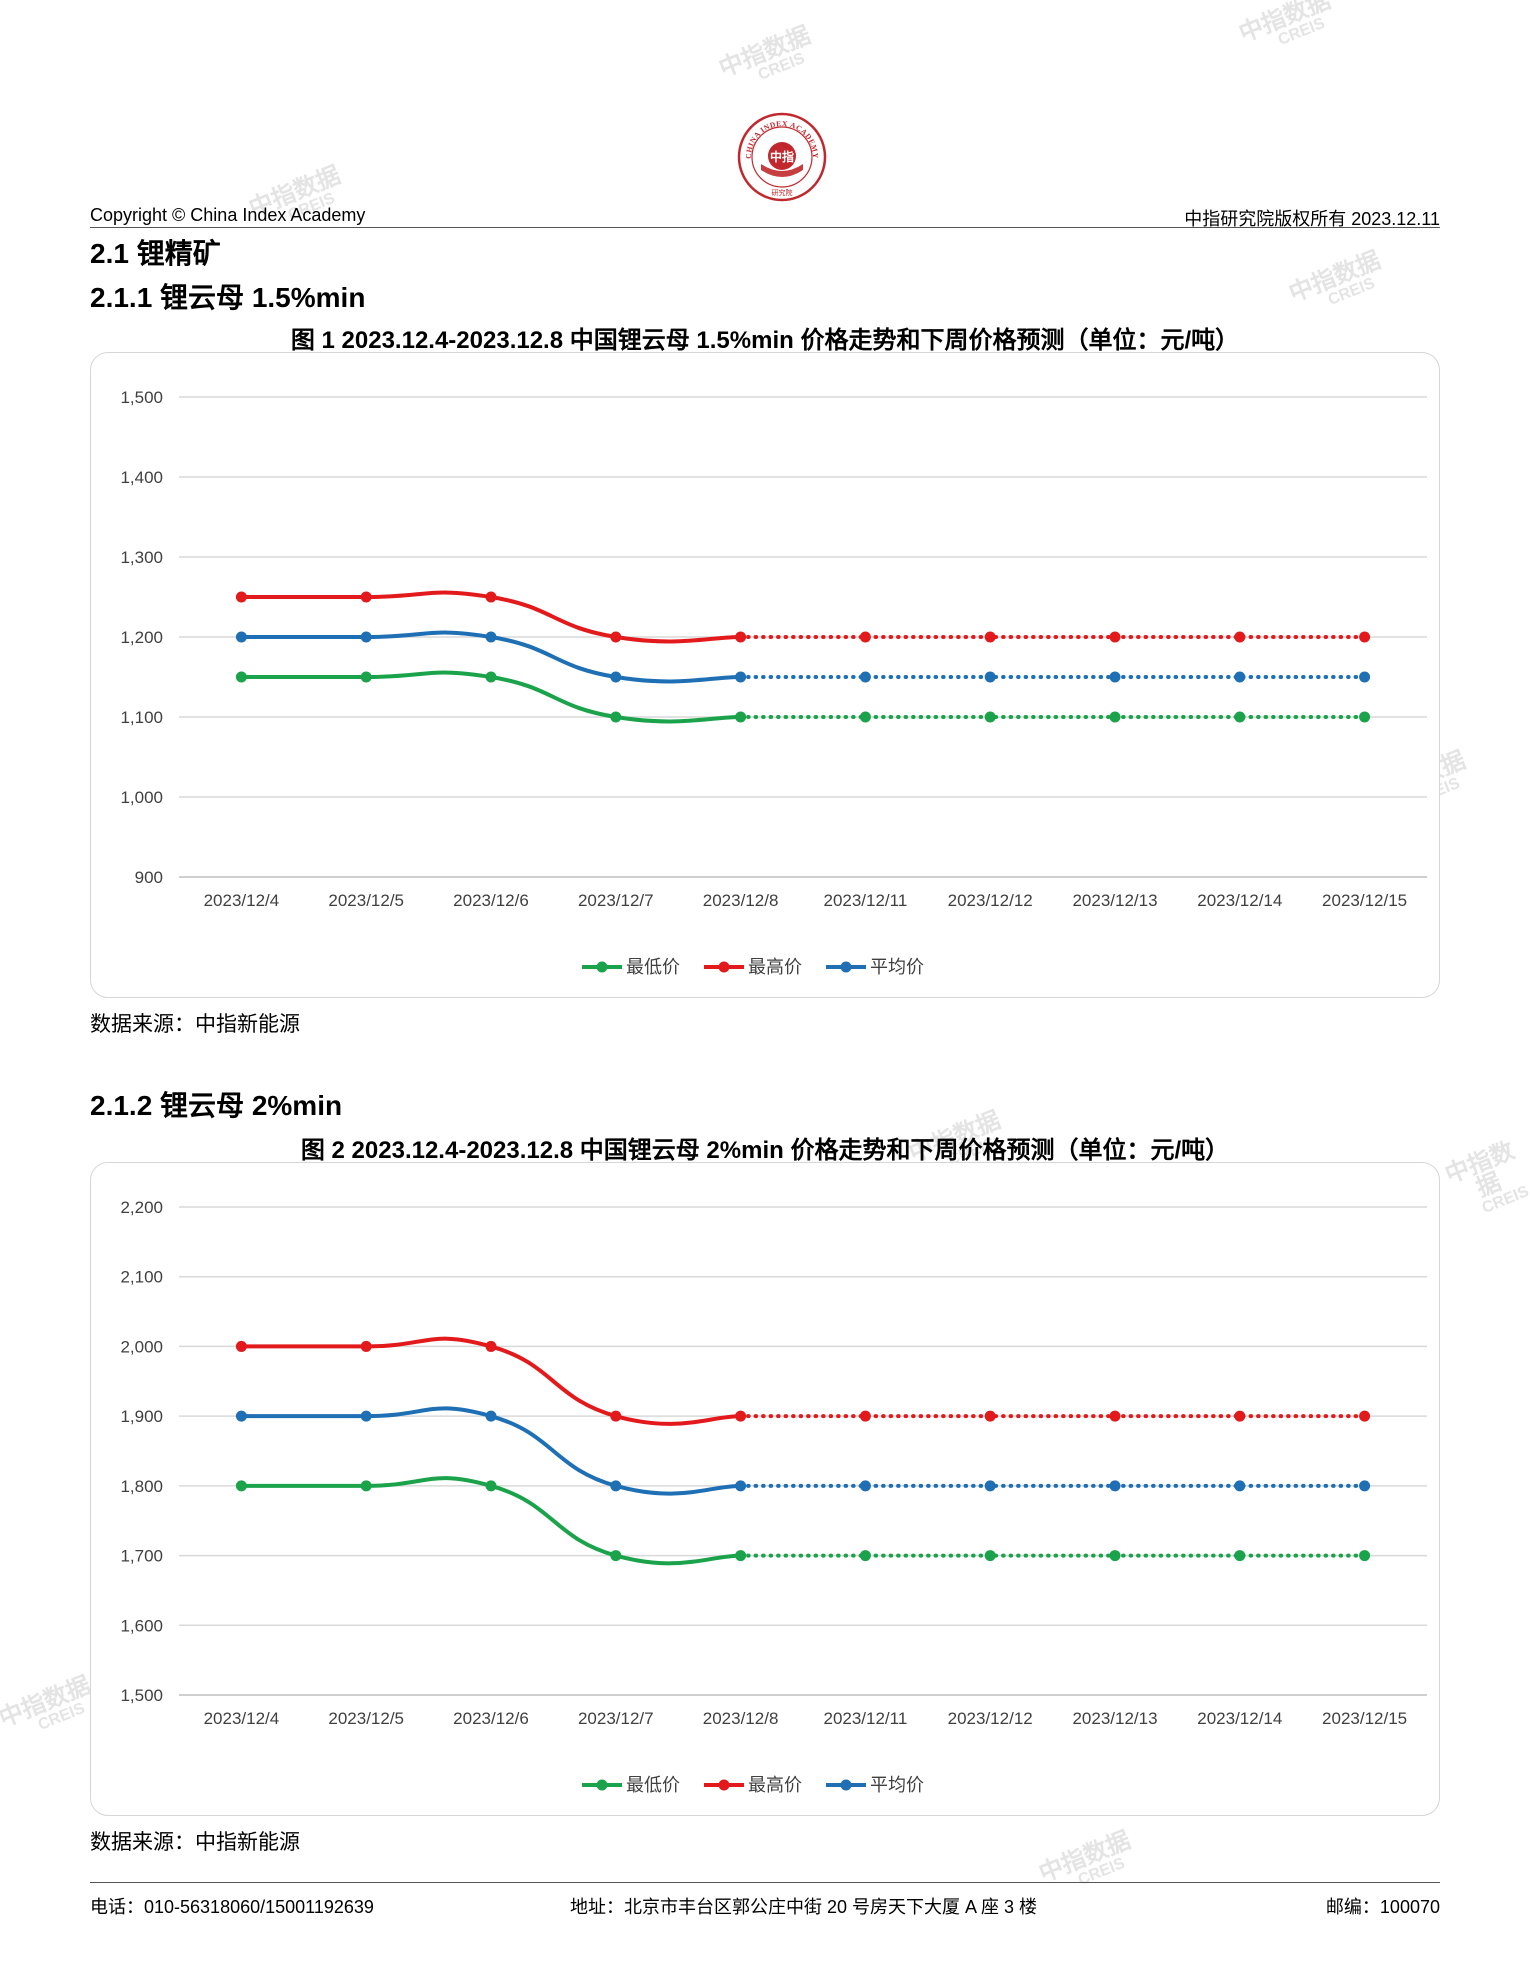 Image resolution: width=1530 pixels, height=1980 pixels. Describe the element at coordinates (141, 637) in the screenshot. I see `y-tick-label: 1,200` at that location.